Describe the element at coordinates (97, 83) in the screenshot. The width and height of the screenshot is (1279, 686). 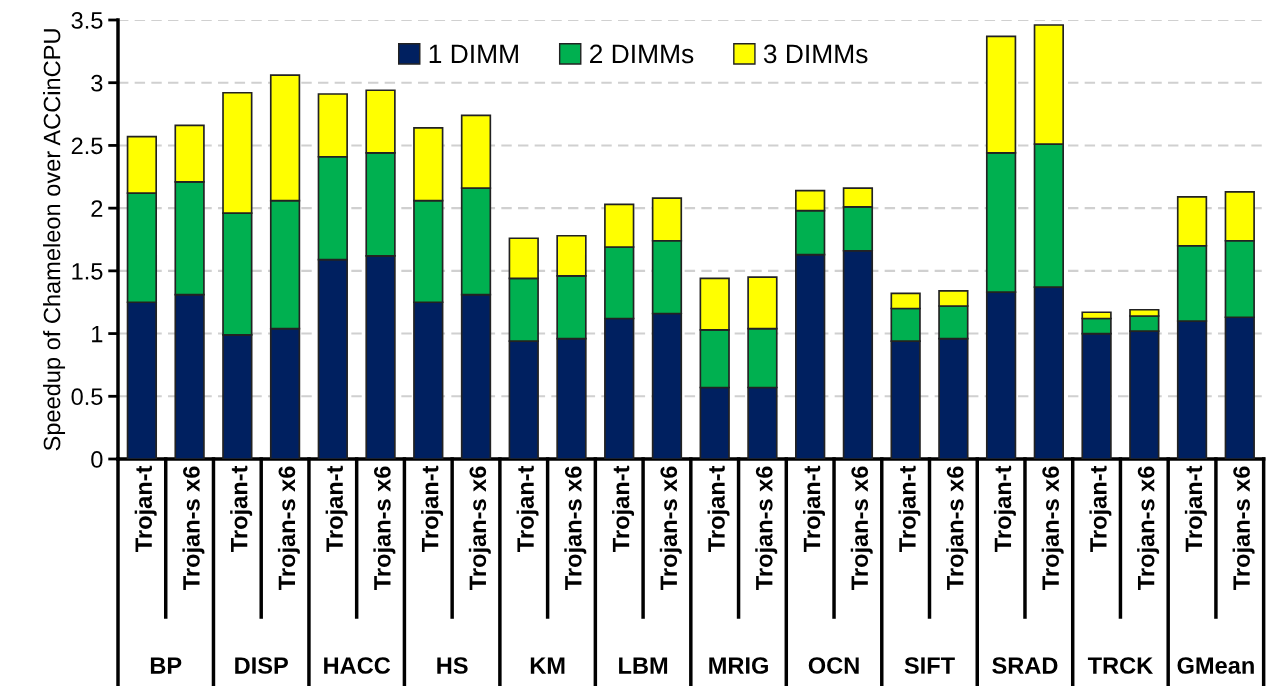
I see `y-tick-label: 3` at that location.